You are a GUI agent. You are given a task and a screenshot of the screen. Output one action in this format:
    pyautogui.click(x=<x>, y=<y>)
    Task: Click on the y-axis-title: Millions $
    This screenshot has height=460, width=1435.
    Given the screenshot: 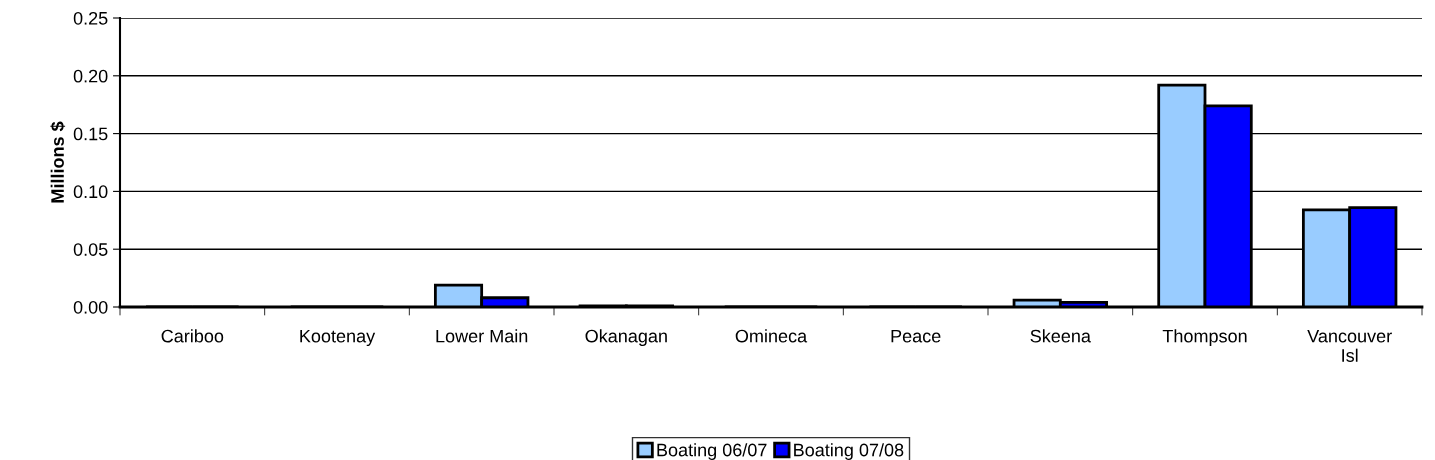 What is the action you would take?
    pyautogui.click(x=58, y=162)
    